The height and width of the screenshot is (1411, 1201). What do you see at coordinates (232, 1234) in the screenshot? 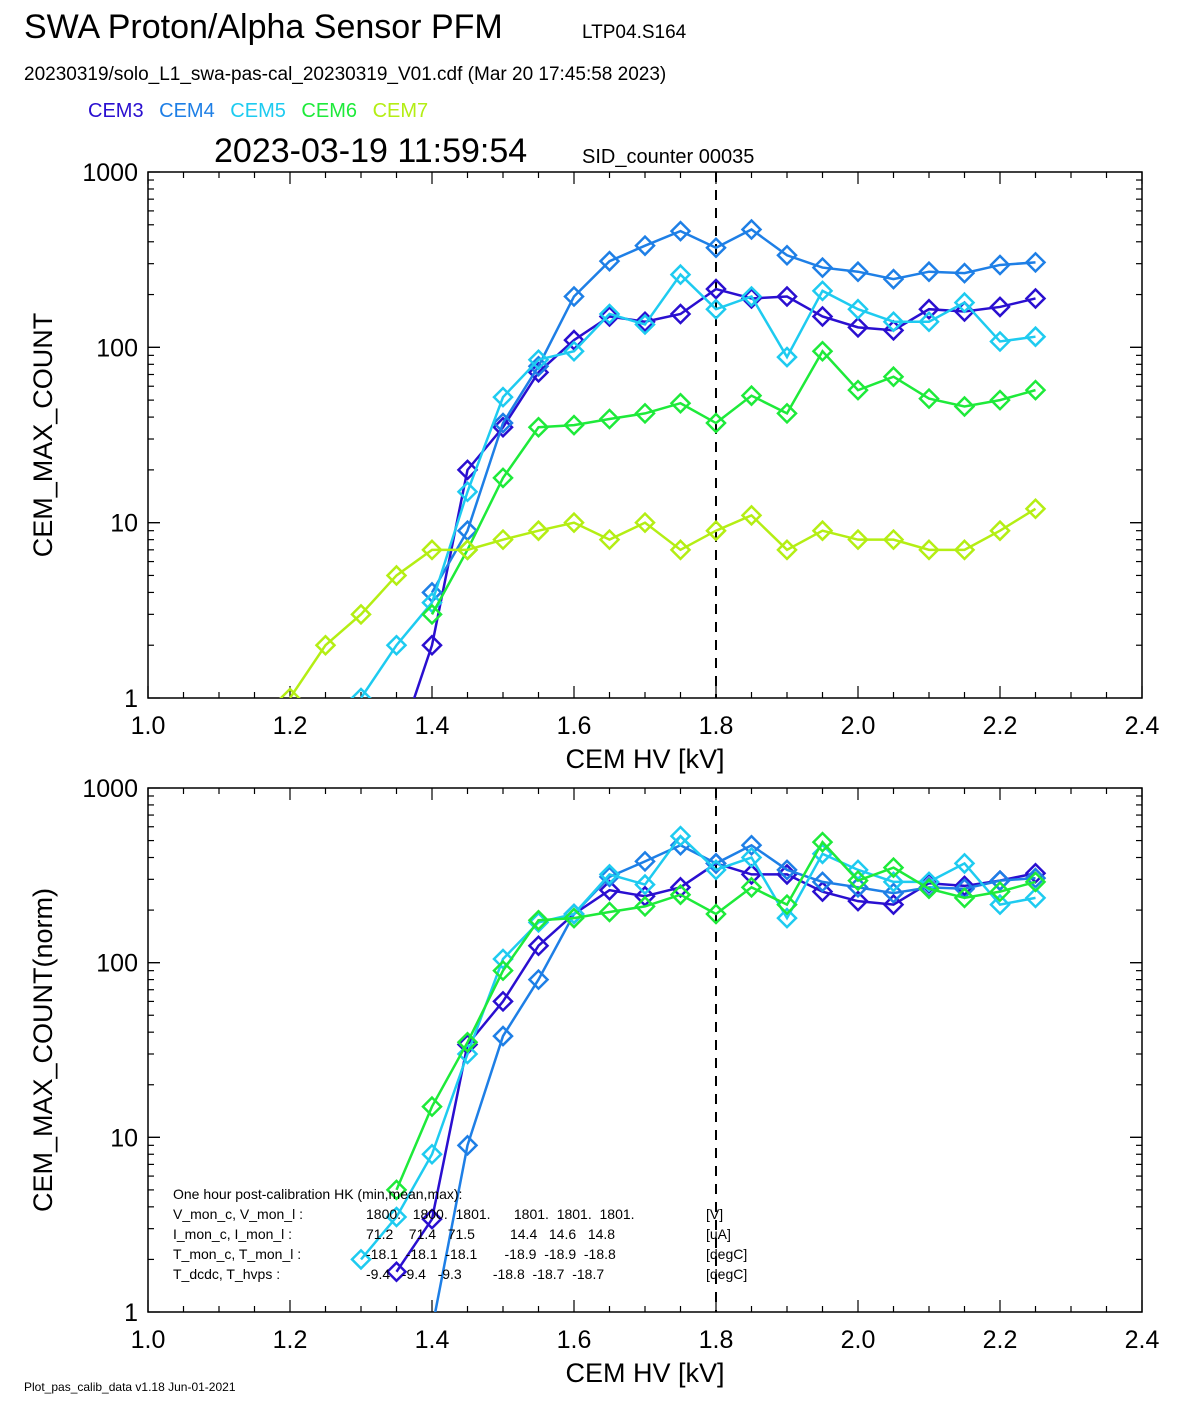
I see `hk-row-label: I_mon_c, I_mon_l :` at bounding box center [232, 1234].